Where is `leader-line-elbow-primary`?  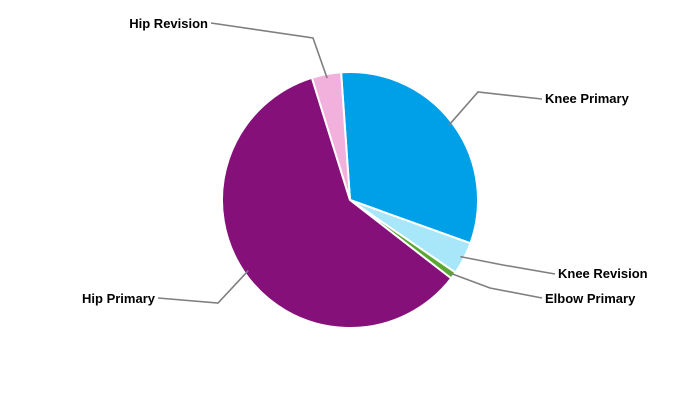
leader-line-elbow-primary is located at coordinates (496, 285).